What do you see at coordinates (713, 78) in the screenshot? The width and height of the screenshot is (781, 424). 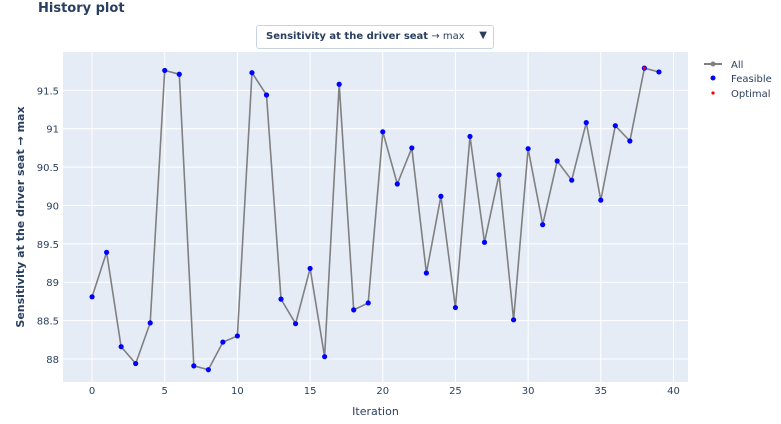 I see `legend-feasible-marker` at bounding box center [713, 78].